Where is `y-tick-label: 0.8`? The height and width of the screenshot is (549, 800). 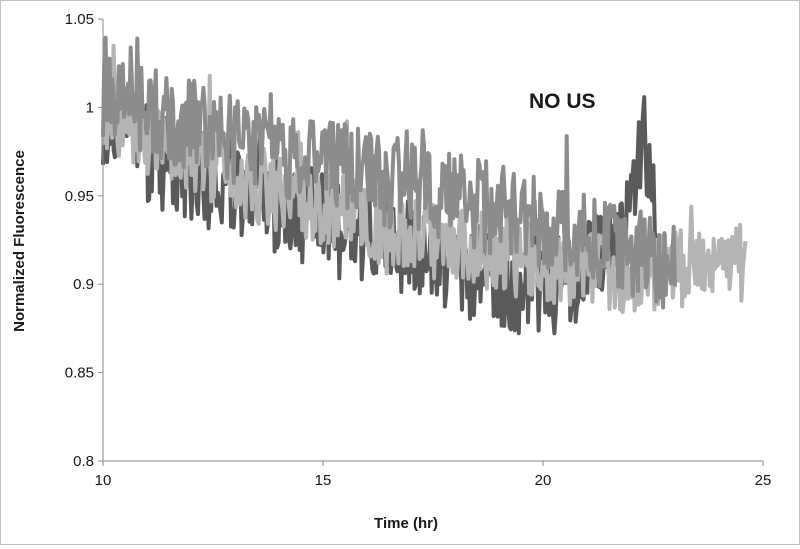
y-tick-label: 0.8 is located at coordinates (83, 461).